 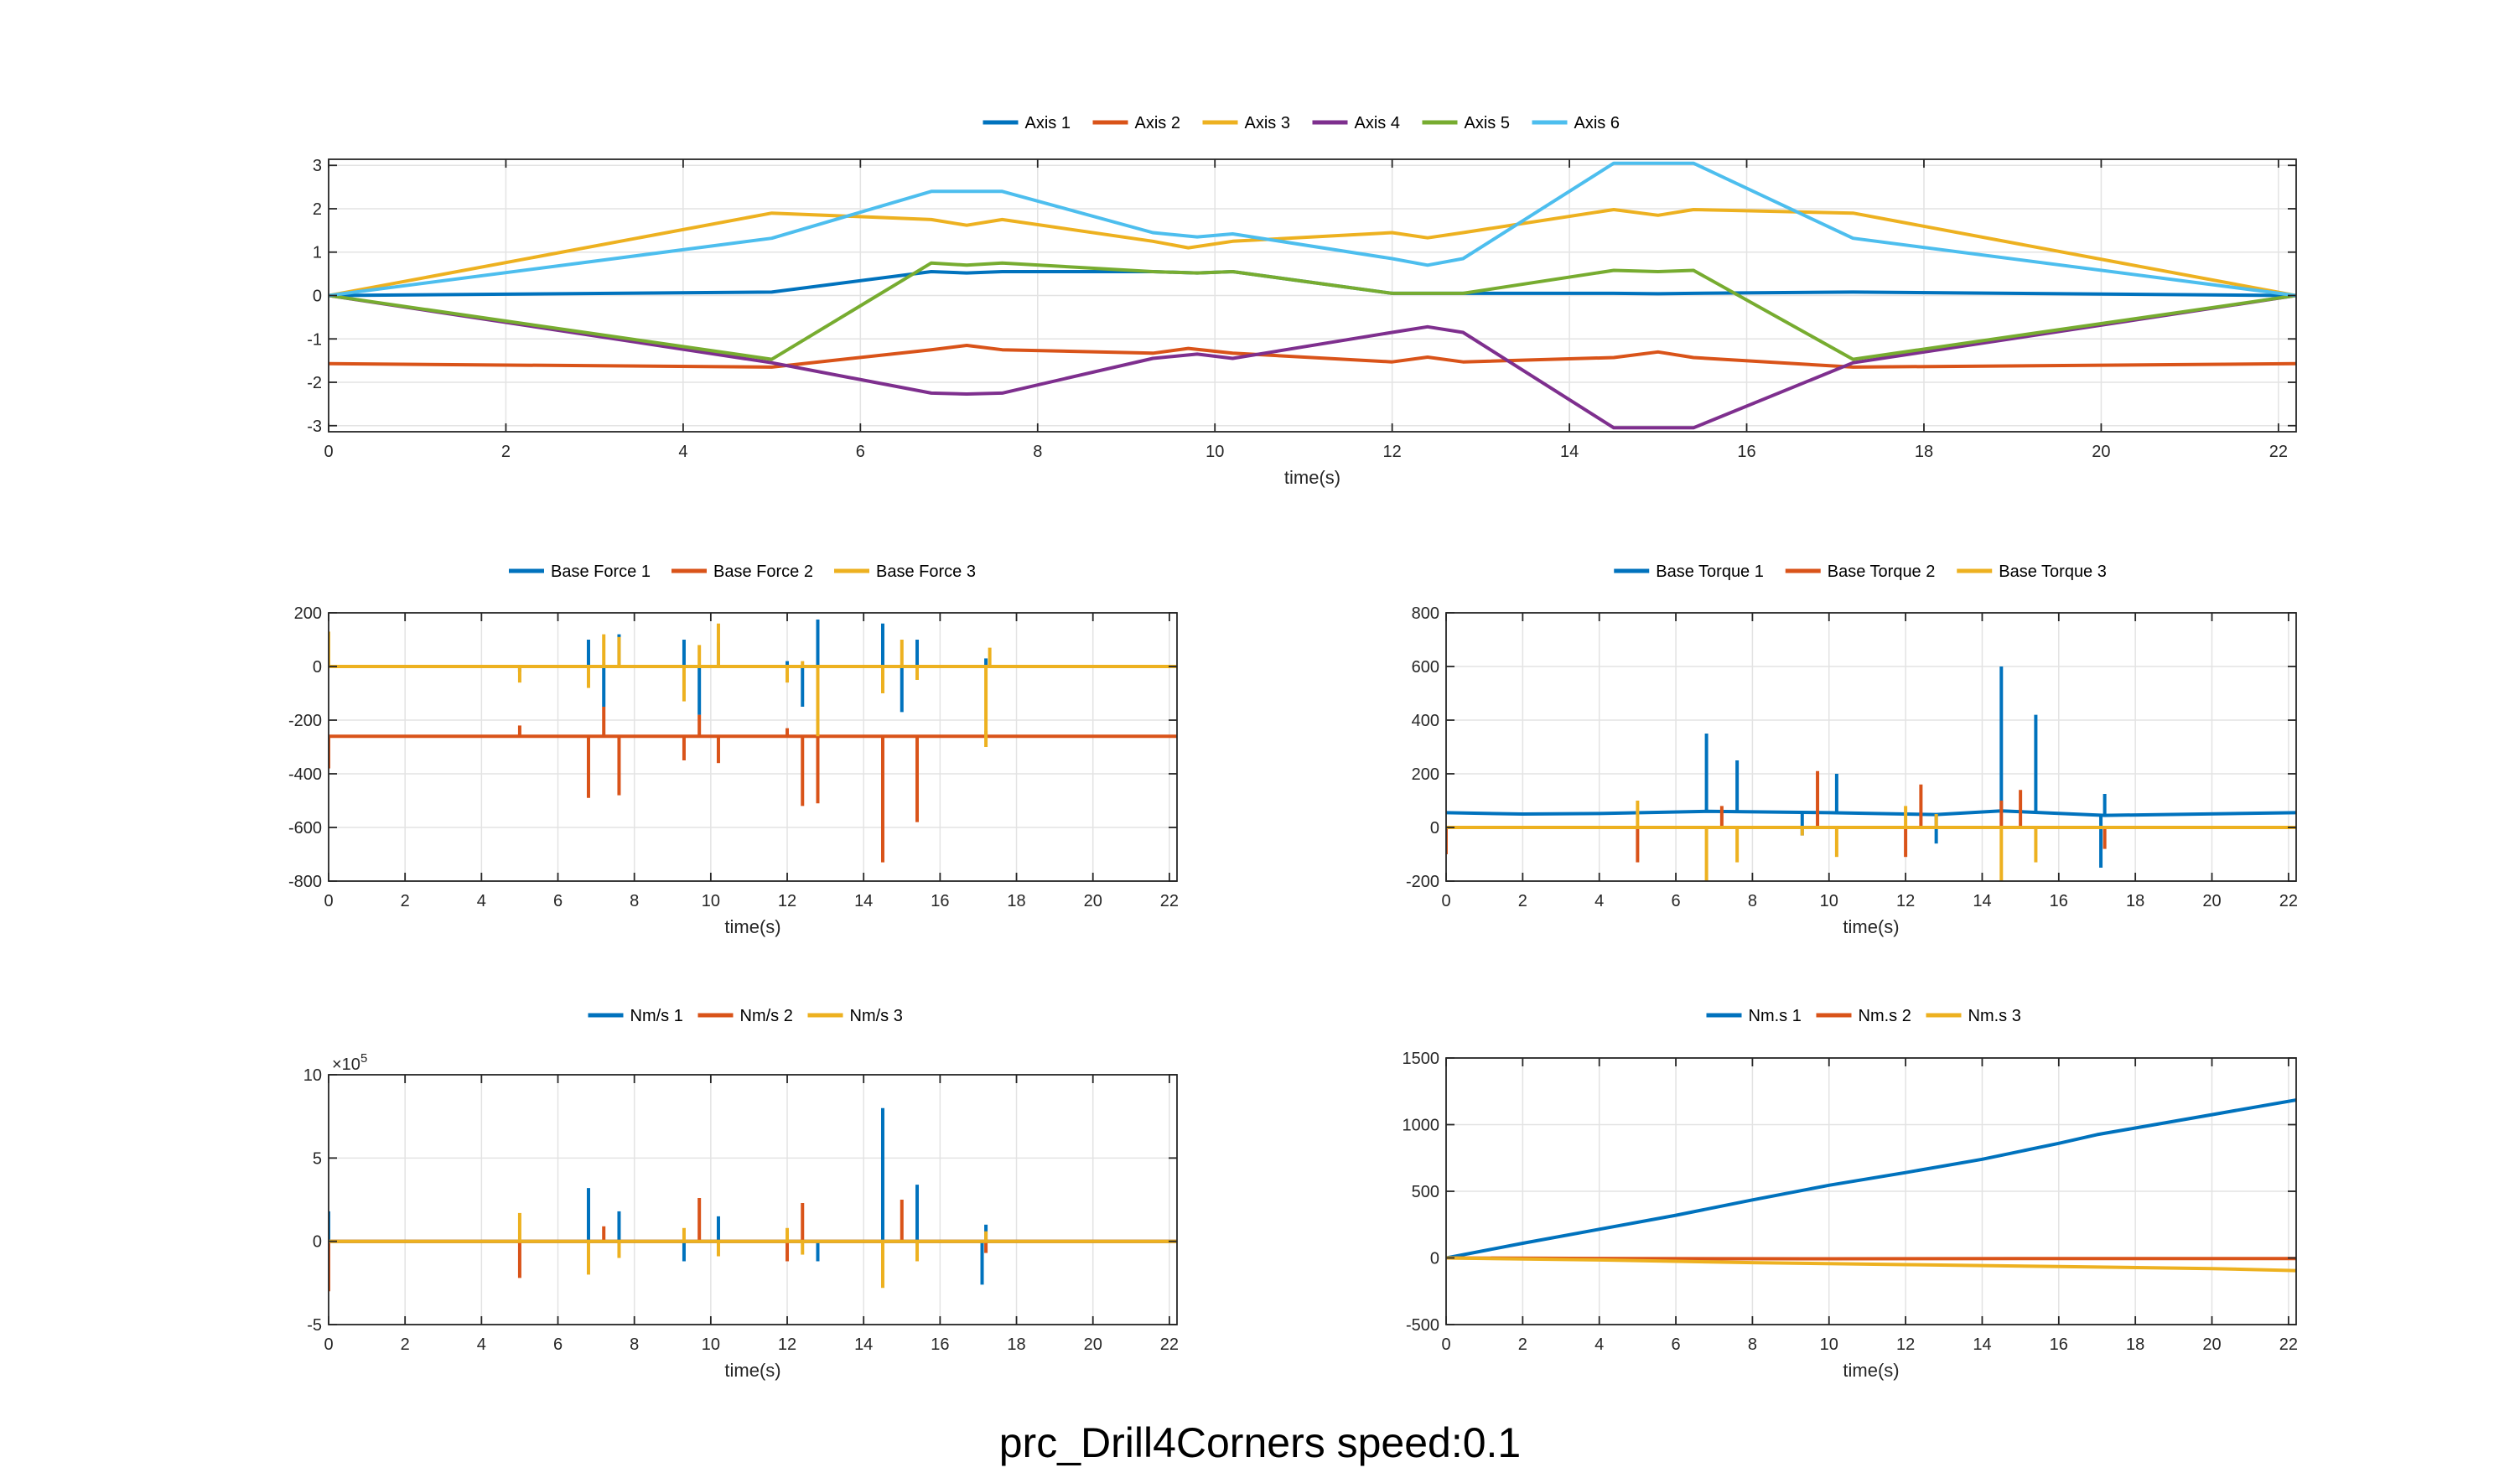 I want to click on y-tick-label: -5, so click(x=314, y=1325).